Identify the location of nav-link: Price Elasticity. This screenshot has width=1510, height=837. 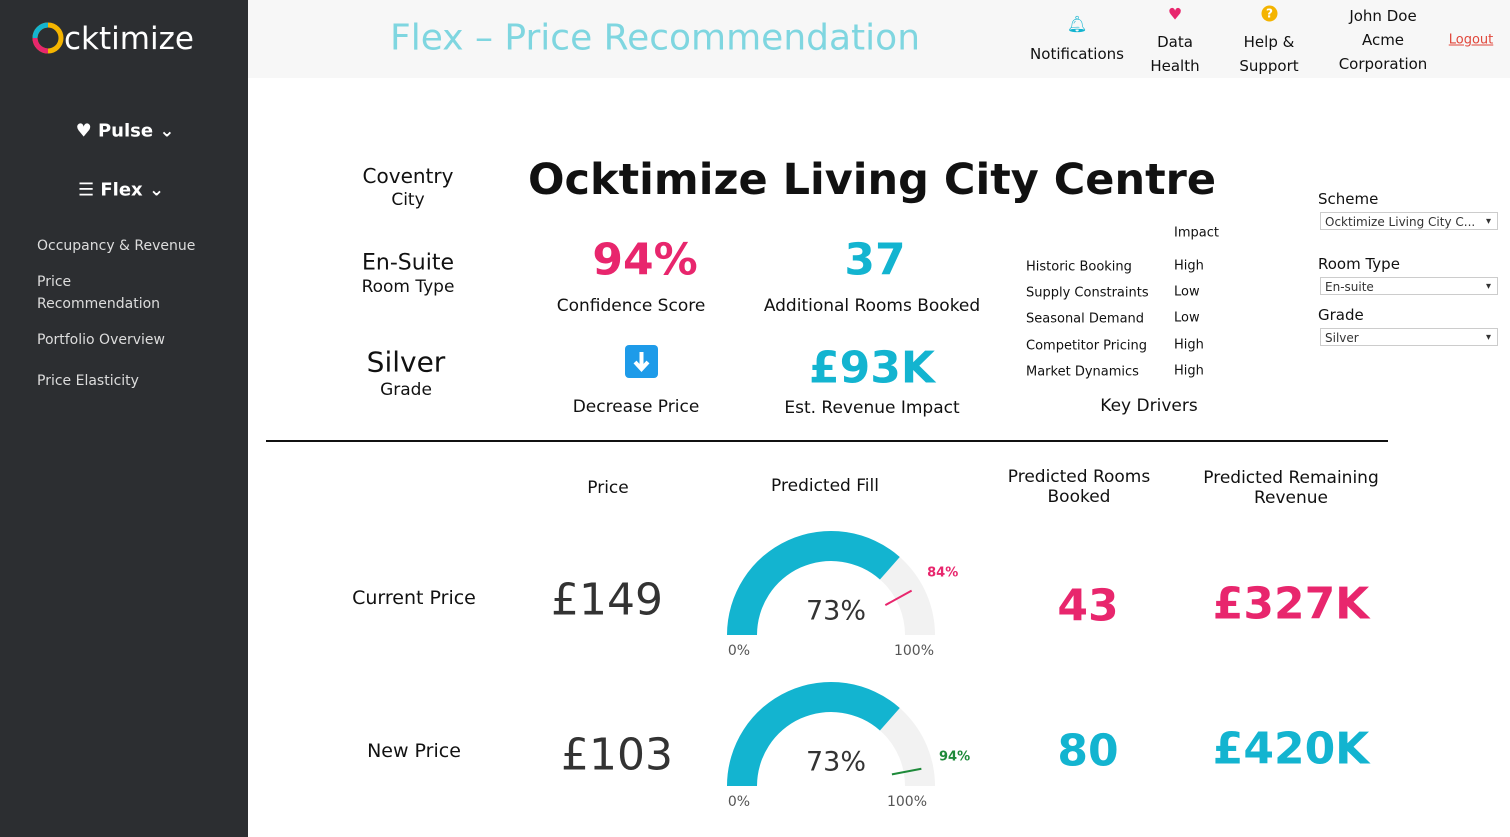
(88, 381).